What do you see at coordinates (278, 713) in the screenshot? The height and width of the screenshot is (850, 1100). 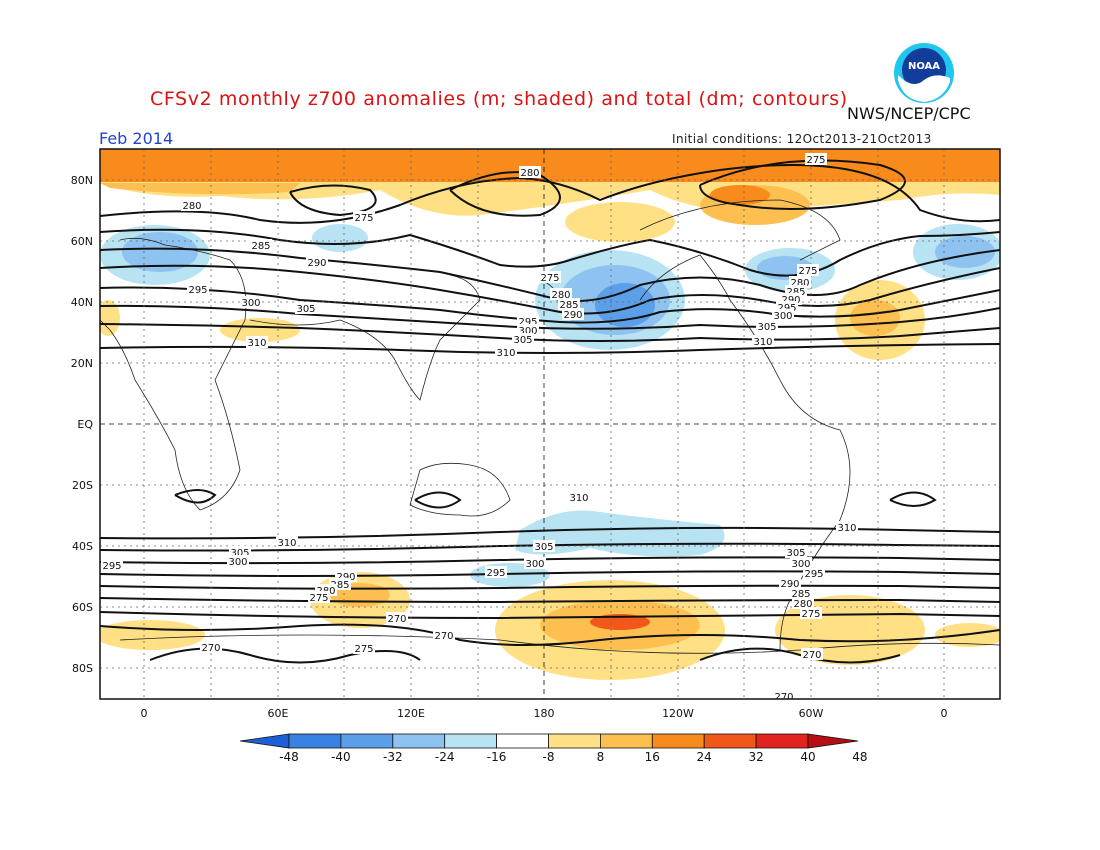 I see `lon-label: 60E` at bounding box center [278, 713].